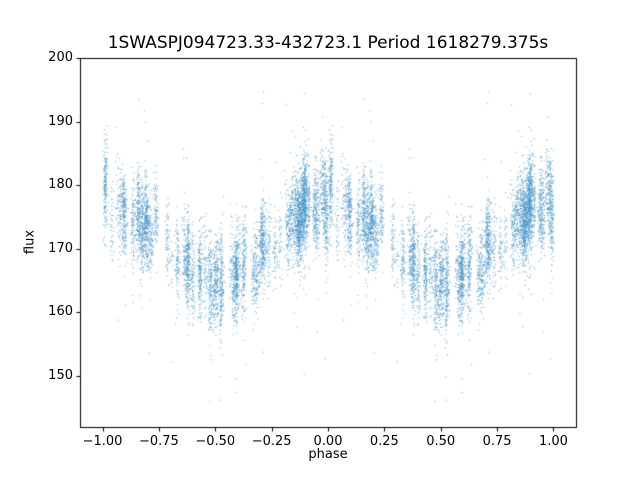 The height and width of the screenshot is (480, 640). I want to click on x-tick-label: −1.00, so click(102, 441).